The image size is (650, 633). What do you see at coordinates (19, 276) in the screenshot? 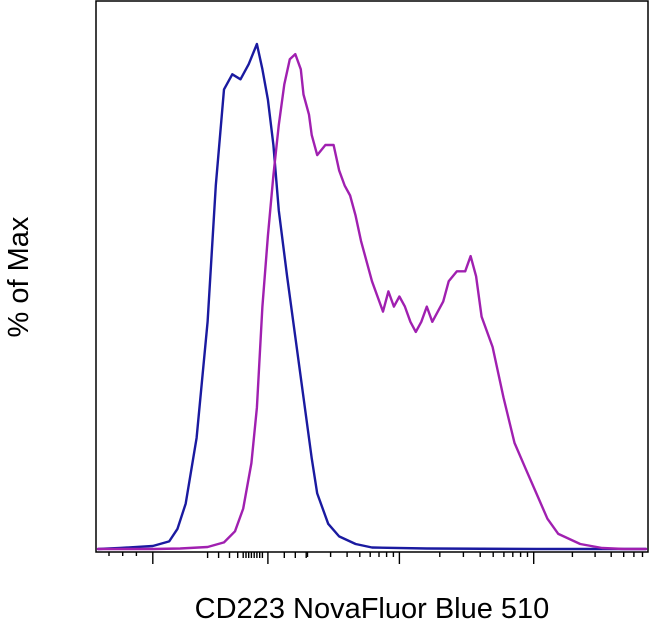
I see `y-axis-title: % of Max` at bounding box center [19, 276].